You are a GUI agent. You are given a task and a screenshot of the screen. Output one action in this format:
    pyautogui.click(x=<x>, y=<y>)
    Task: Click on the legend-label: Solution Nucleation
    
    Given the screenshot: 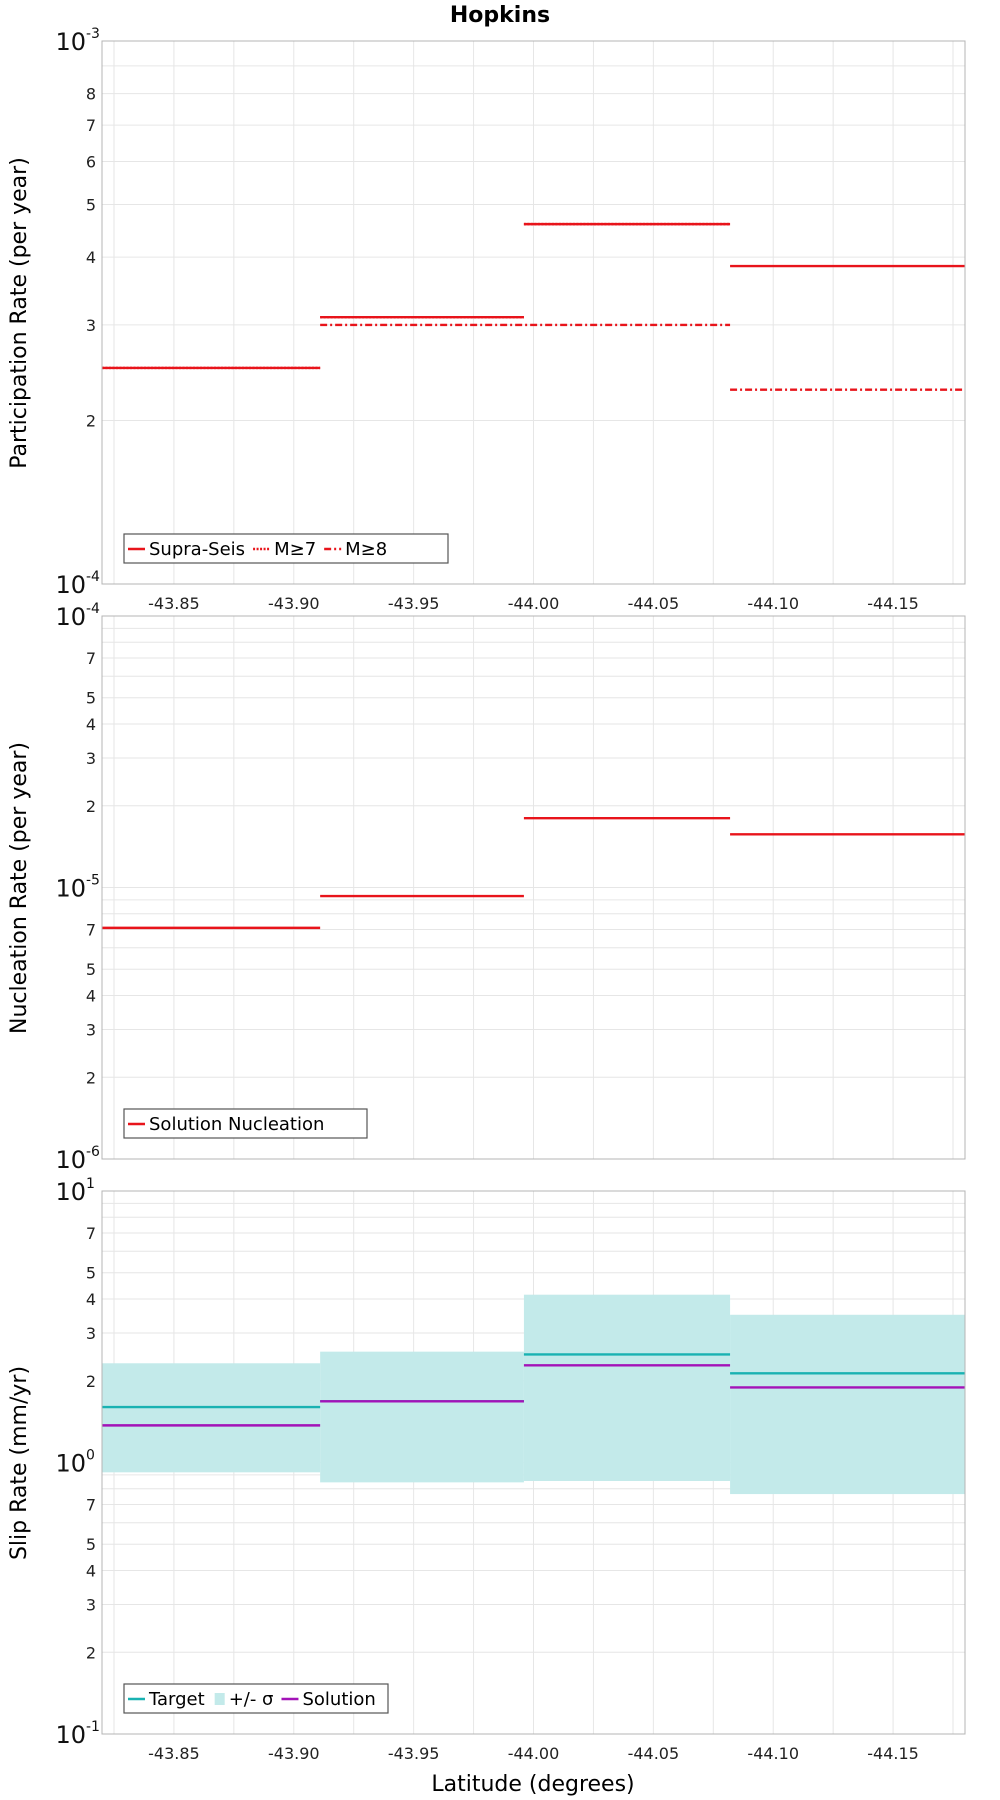 What is the action you would take?
    pyautogui.click(x=236, y=1124)
    